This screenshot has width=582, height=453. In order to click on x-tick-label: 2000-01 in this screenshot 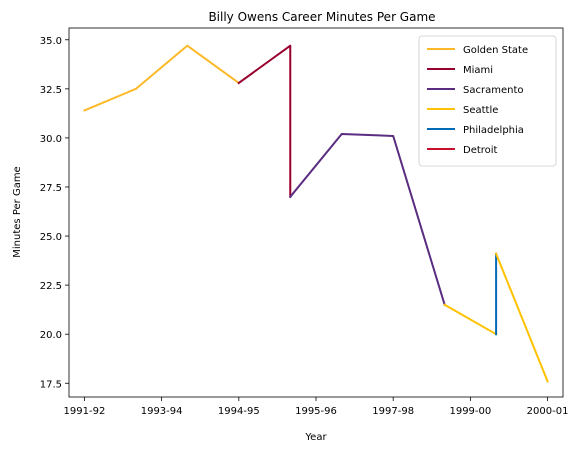, I will do `click(548, 411)`.